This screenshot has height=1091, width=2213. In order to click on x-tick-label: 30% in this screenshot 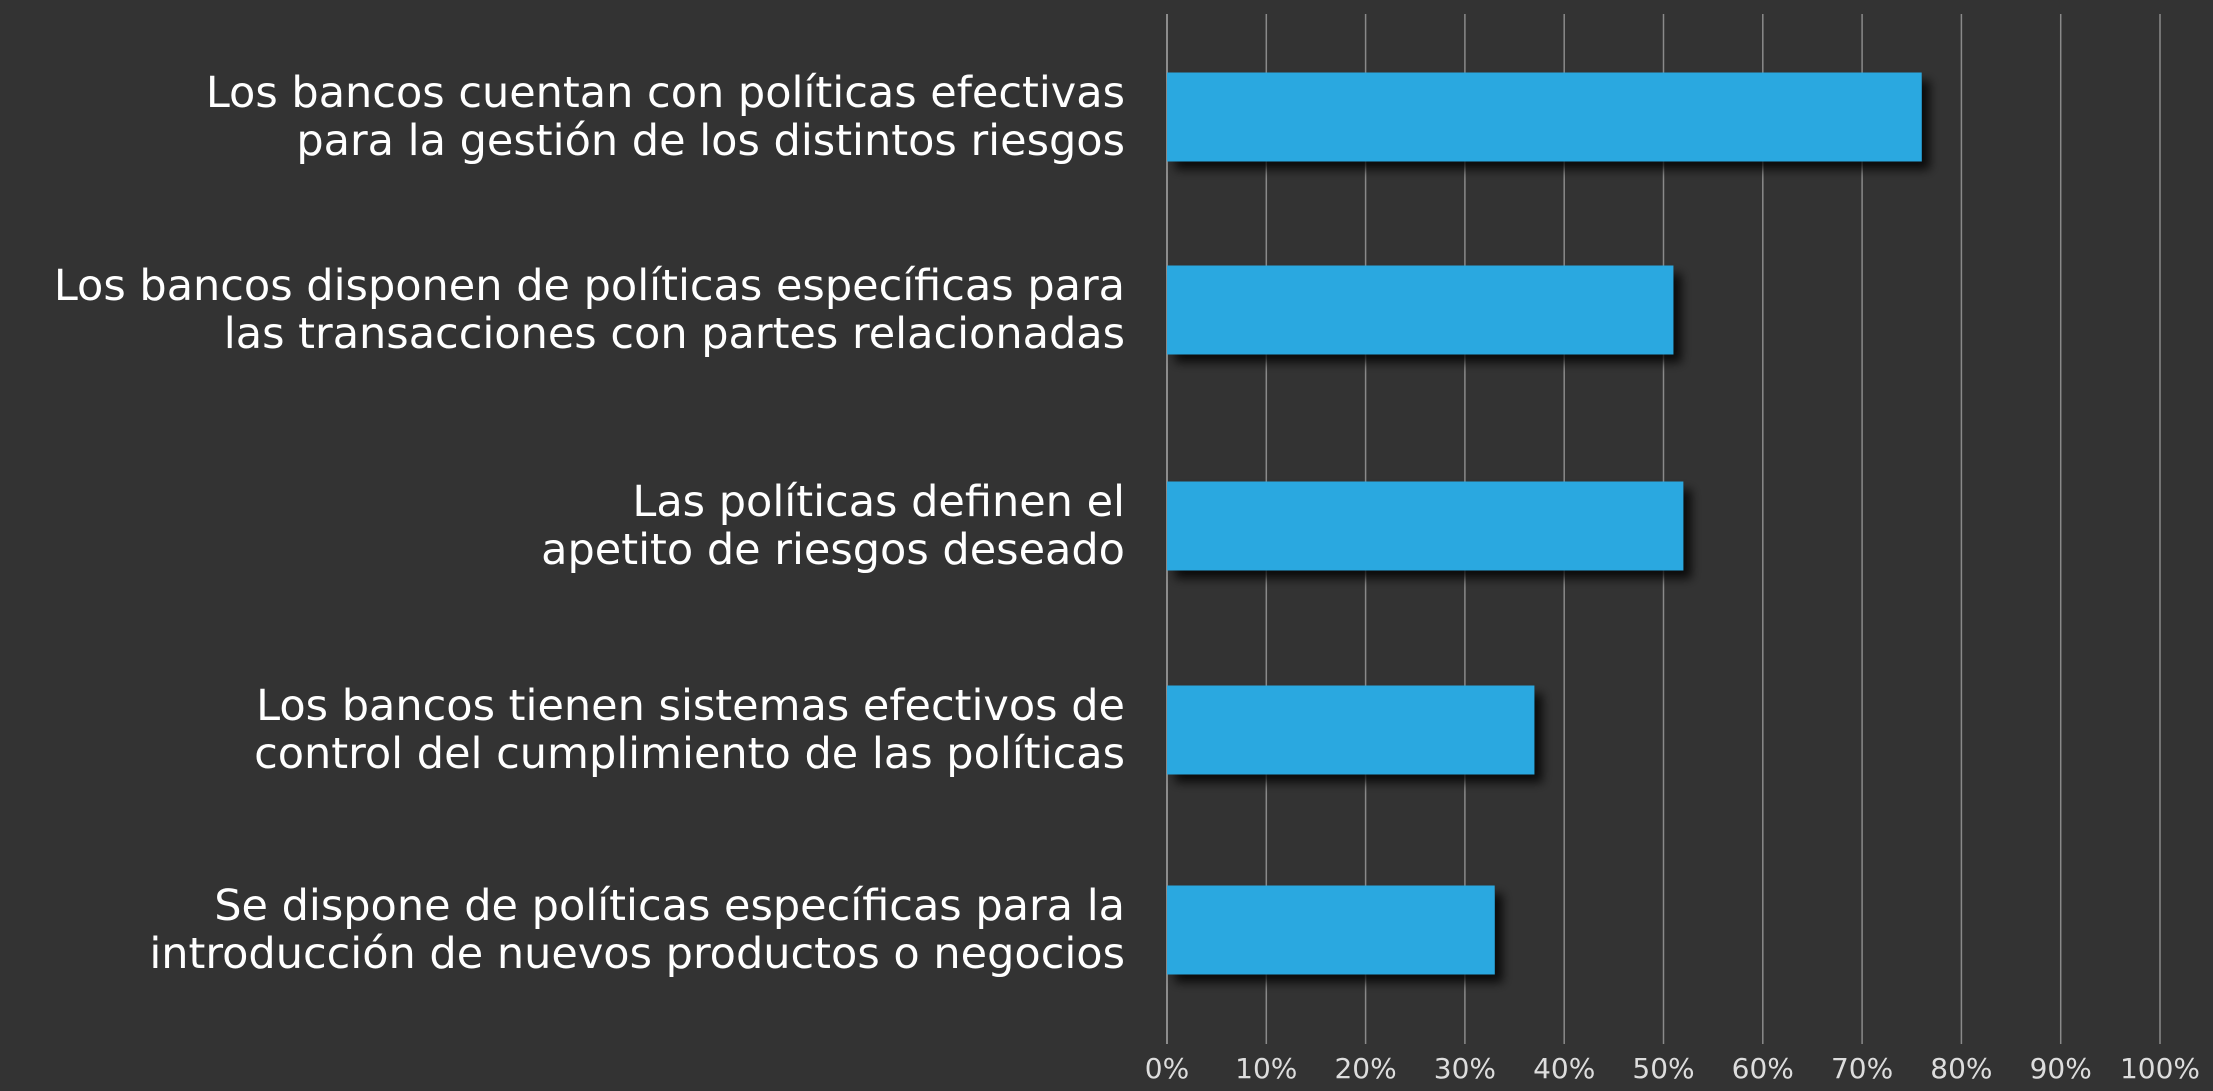, I will do `click(1465, 1068)`.